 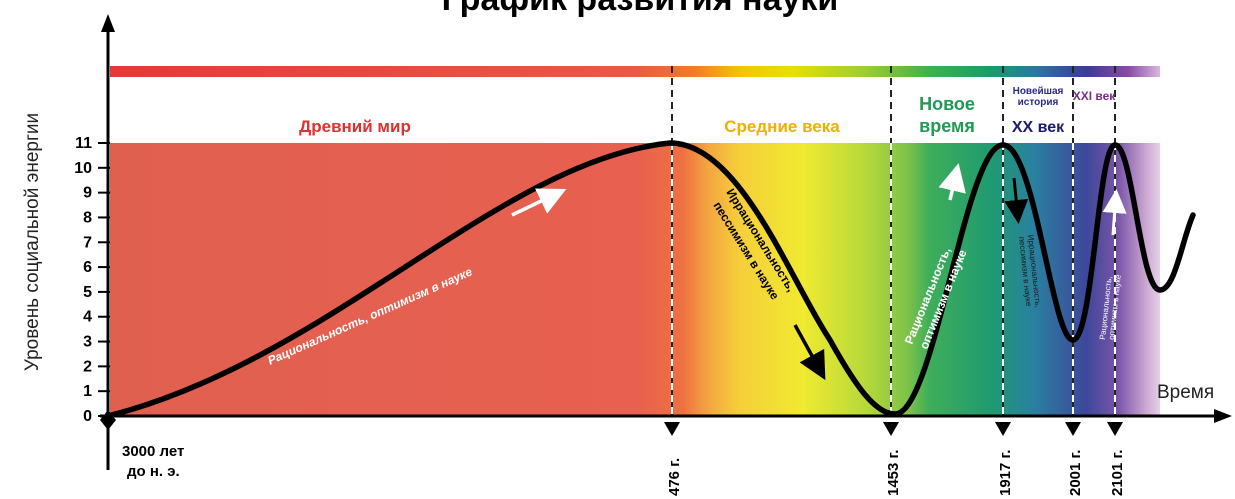 What do you see at coordinates (92, 280) in the screenshot?
I see `y-ticks: 0 1 2 3 4 5 6 7 8 9 10 11` at bounding box center [92, 280].